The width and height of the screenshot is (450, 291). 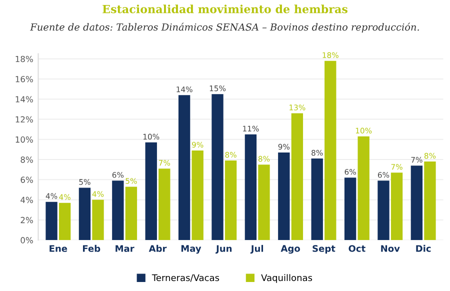 What do you see at coordinates (26, 200) in the screenshot?
I see `y-tick-label: 4%` at bounding box center [26, 200].